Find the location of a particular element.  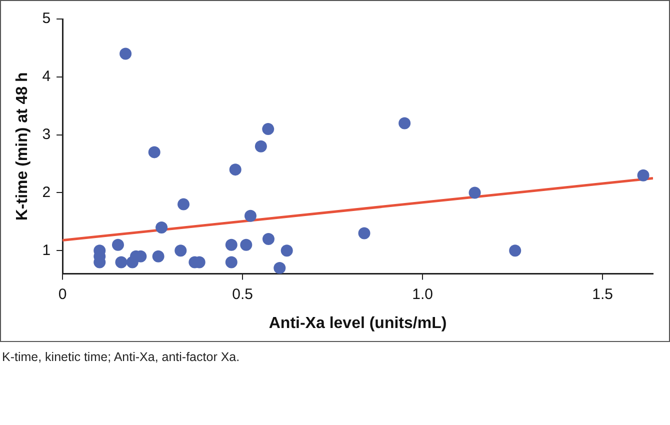

text: K-time, kinetic time; Anti-Xa, anti-factor Xa. is located at coordinates (121, 357).